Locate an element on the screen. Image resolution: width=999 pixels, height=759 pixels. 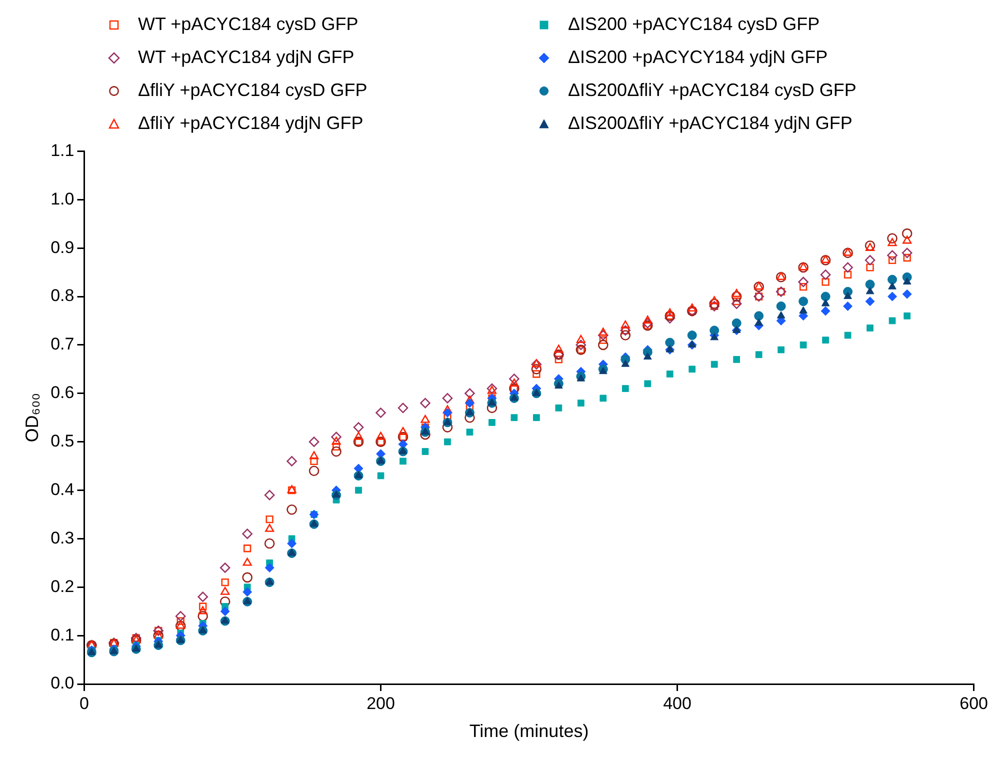
legend-label: ΔfliY +pACYC184 ydjN GFP is located at coordinates (251, 123).